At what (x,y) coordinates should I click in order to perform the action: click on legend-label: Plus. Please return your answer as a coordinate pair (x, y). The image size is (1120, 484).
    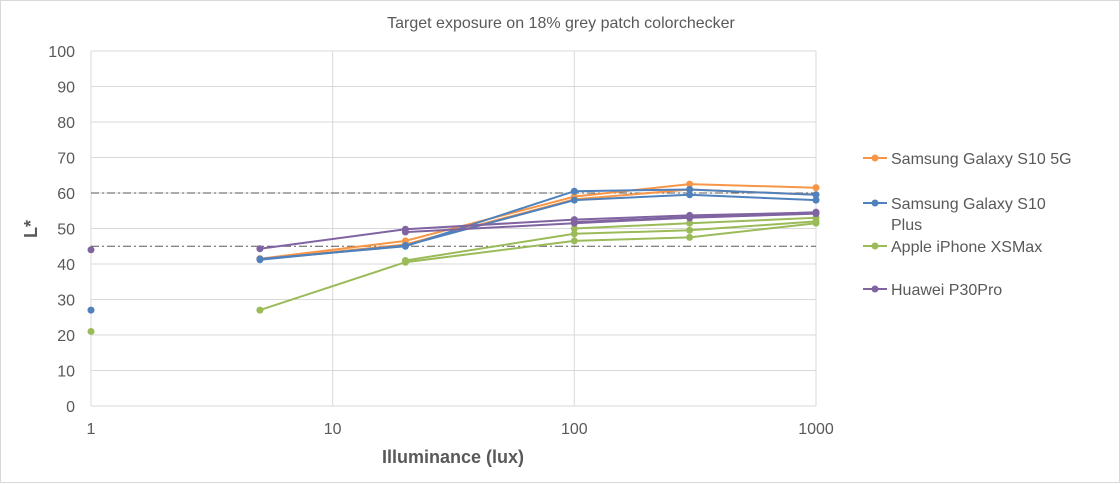
    Looking at the image, I should click on (906, 225).